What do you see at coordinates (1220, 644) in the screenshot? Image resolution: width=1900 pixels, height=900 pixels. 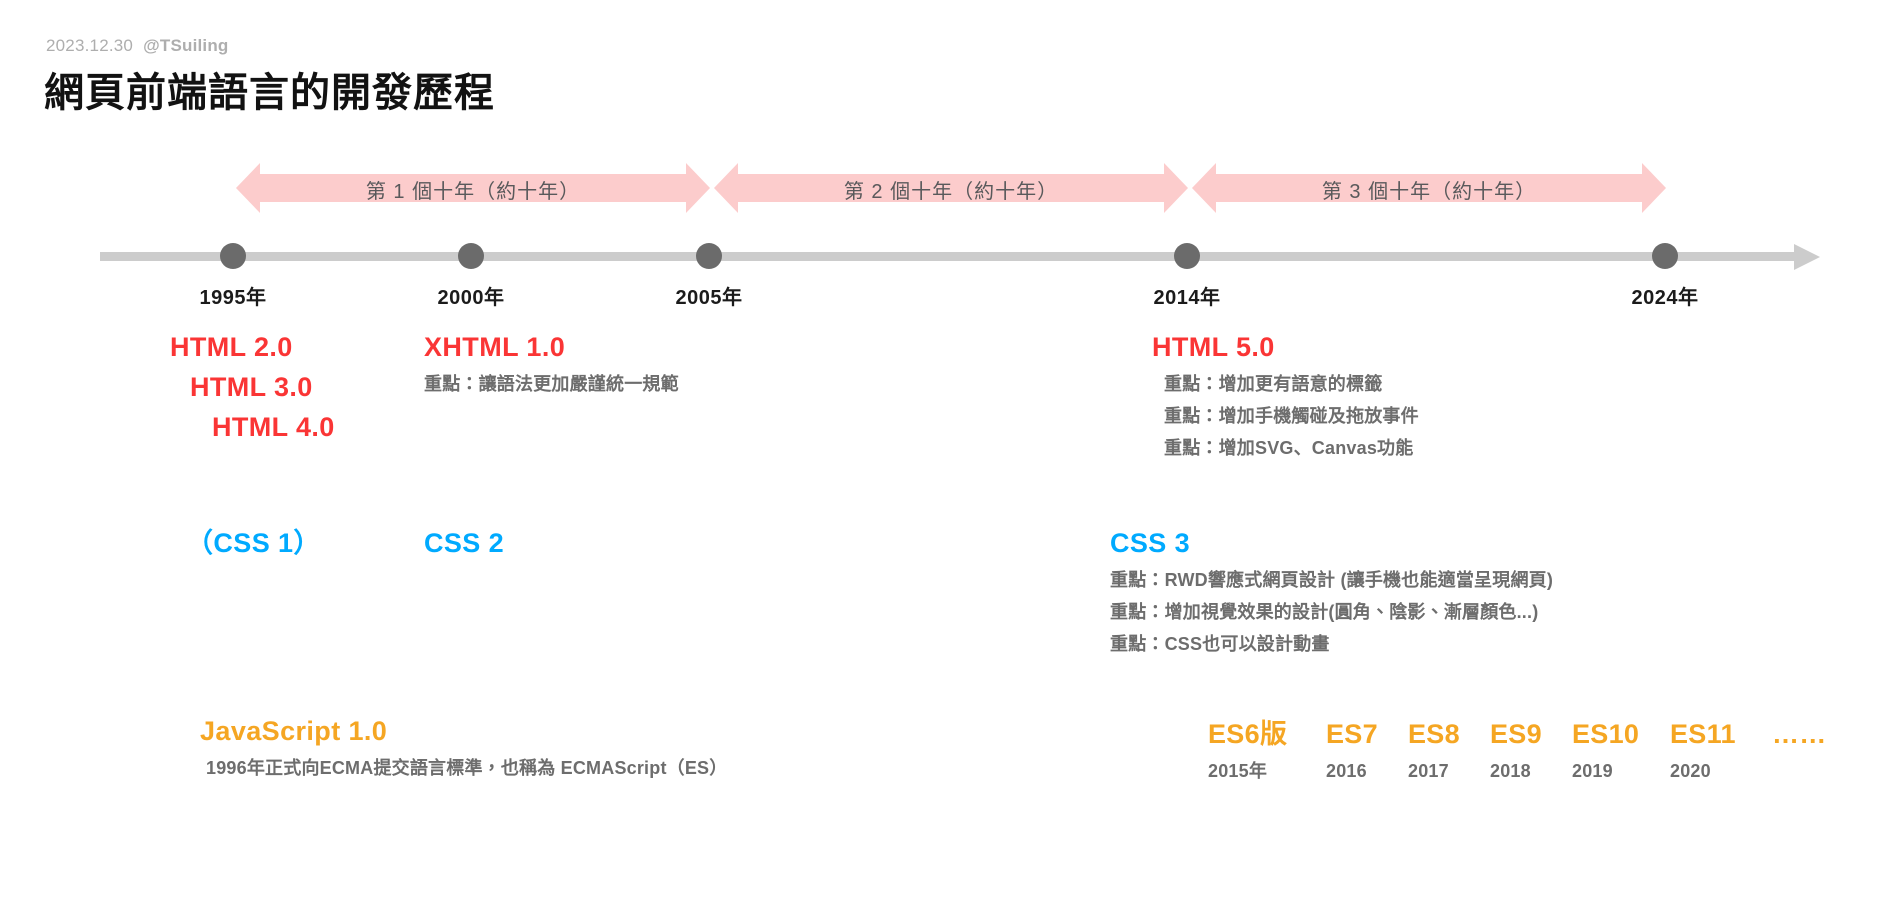 I see `css3-note-3: 重點：CSS也可以設計動畫` at bounding box center [1220, 644].